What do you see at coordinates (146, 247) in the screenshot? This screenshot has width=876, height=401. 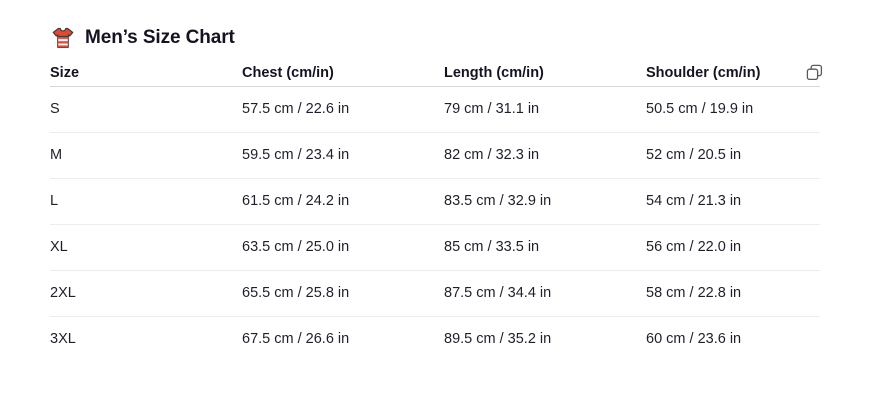 I see `cell-size: XL` at bounding box center [146, 247].